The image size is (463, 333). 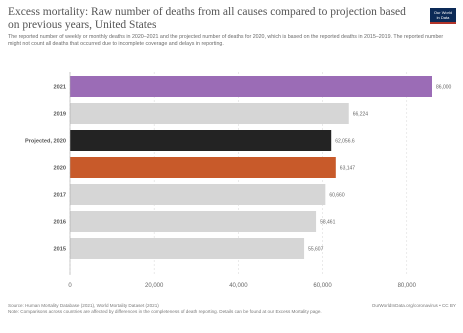 I want to click on x-tick-label: 60,000, so click(x=322, y=286).